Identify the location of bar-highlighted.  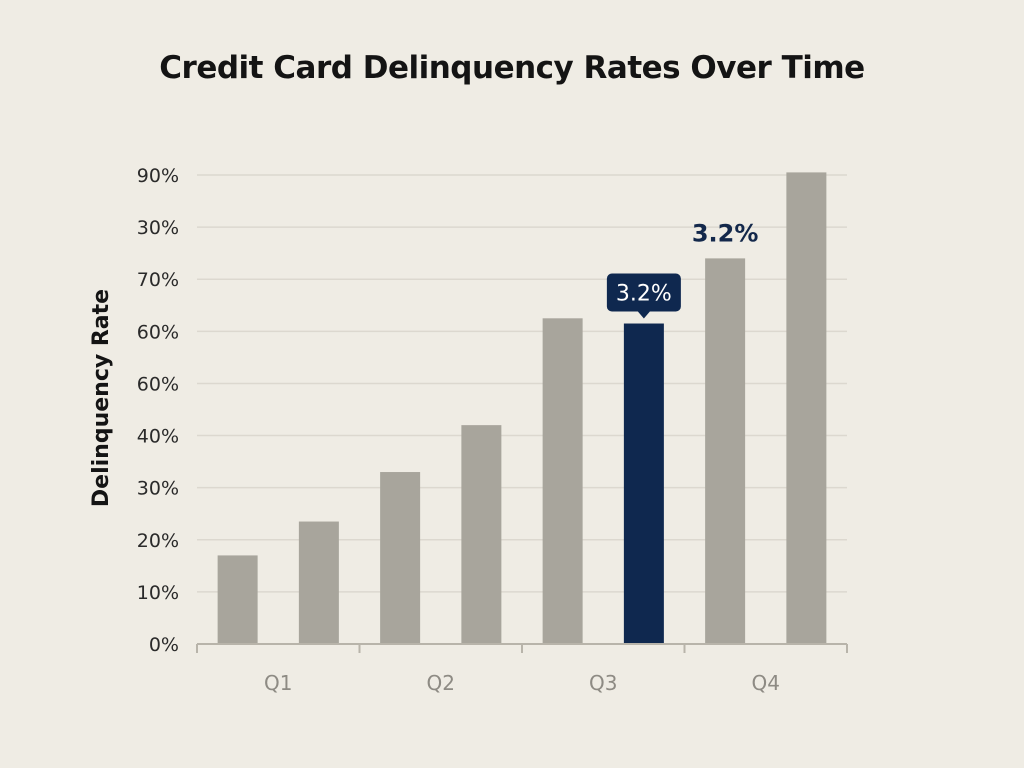
(643, 483).